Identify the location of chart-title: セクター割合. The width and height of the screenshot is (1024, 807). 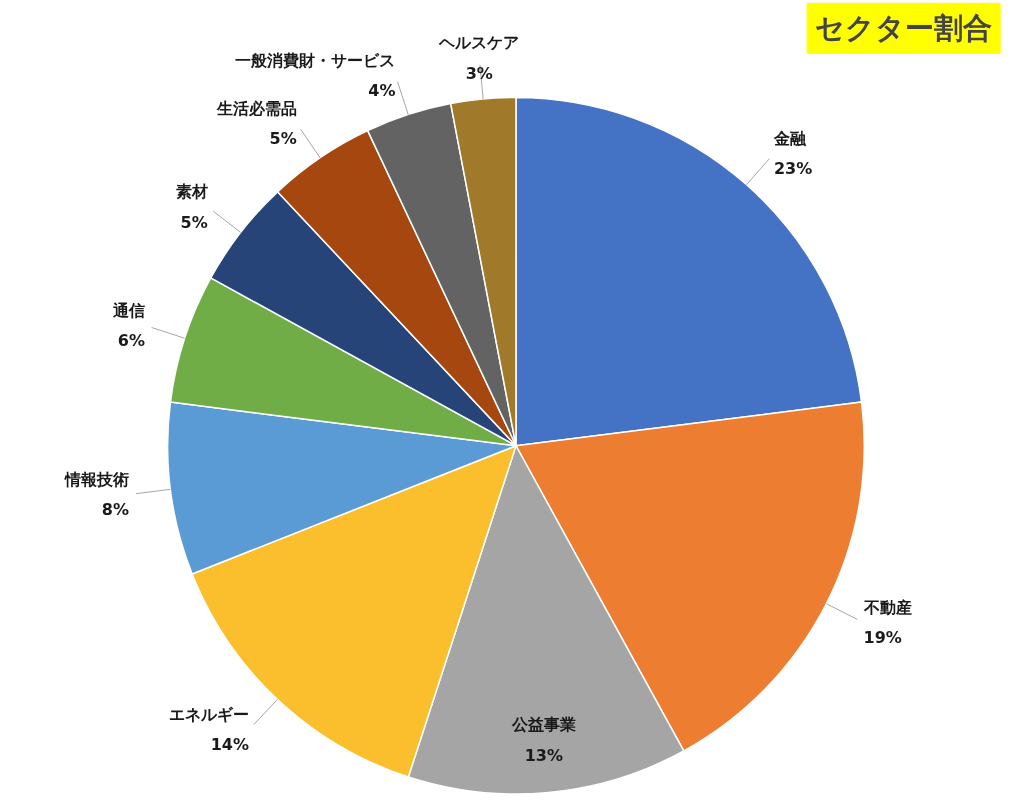
(904, 28).